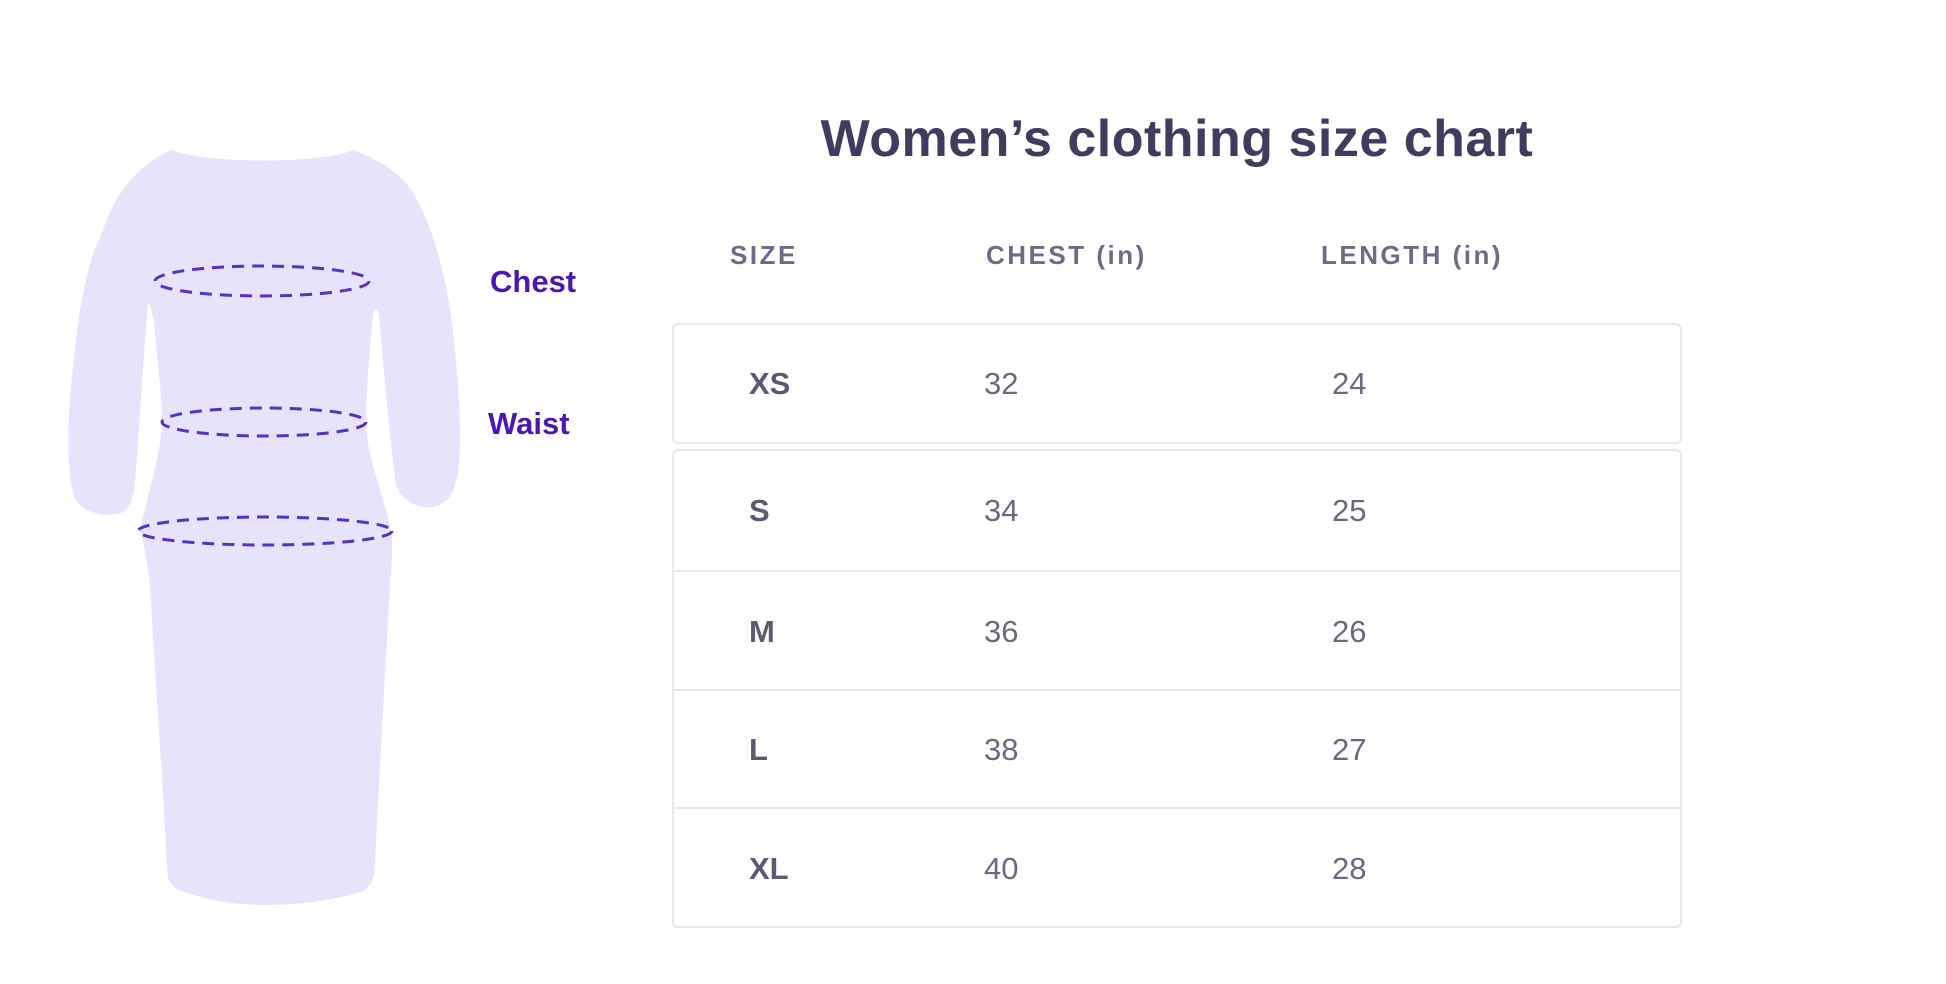  What do you see at coordinates (265, 531) in the screenshot?
I see `hip-measure-ellipse` at bounding box center [265, 531].